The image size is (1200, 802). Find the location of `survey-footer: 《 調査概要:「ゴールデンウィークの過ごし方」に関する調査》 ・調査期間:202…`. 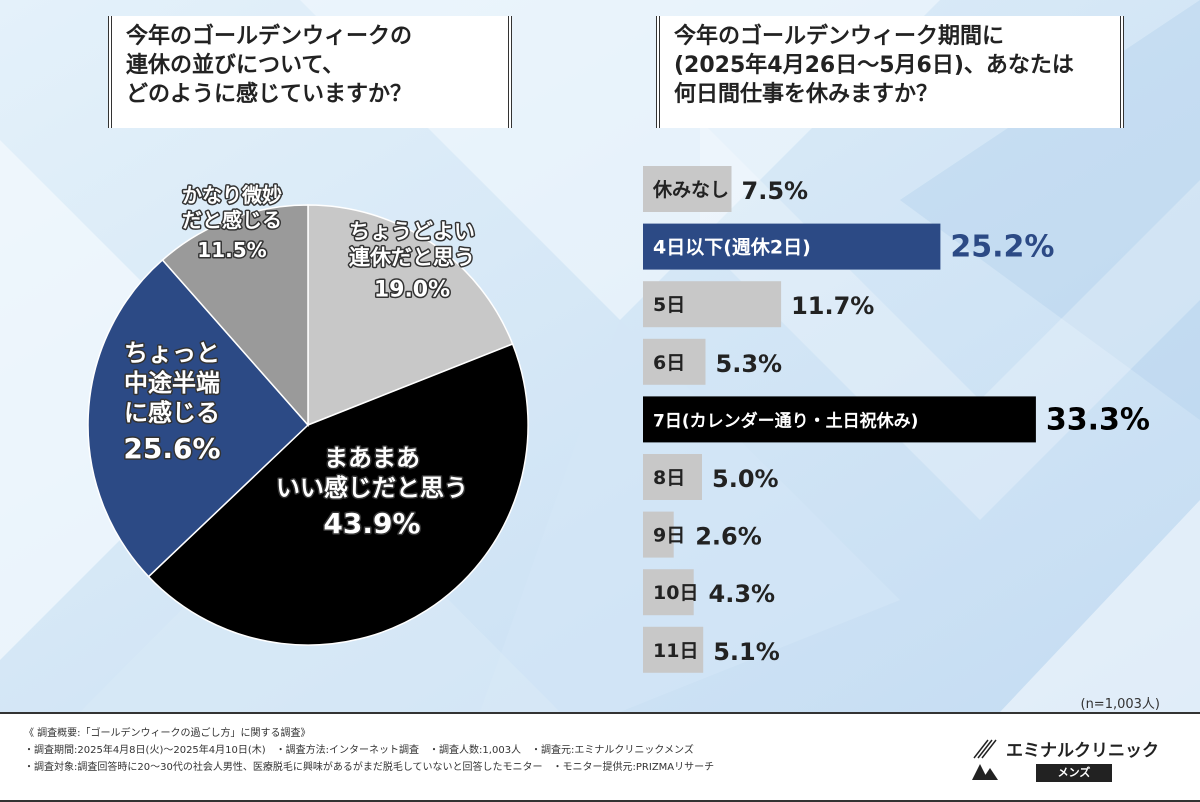

survey-footer: 《 調査概要:「ゴールデンウィークの過ごし方」に関する調査》 ・調査期間:202… is located at coordinates (600, 757).